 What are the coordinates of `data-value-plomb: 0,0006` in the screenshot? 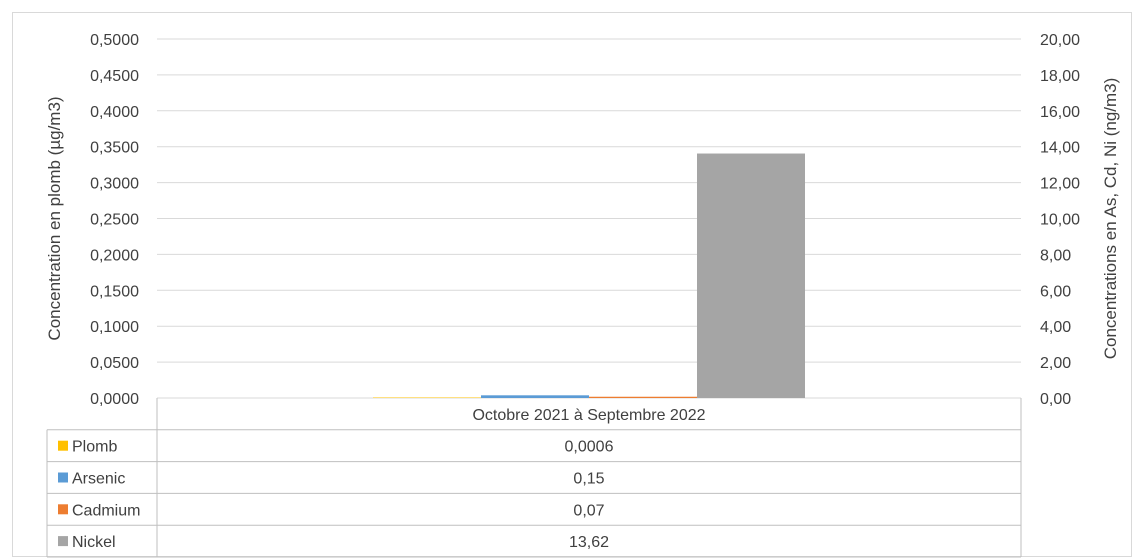 It's located at (589, 447).